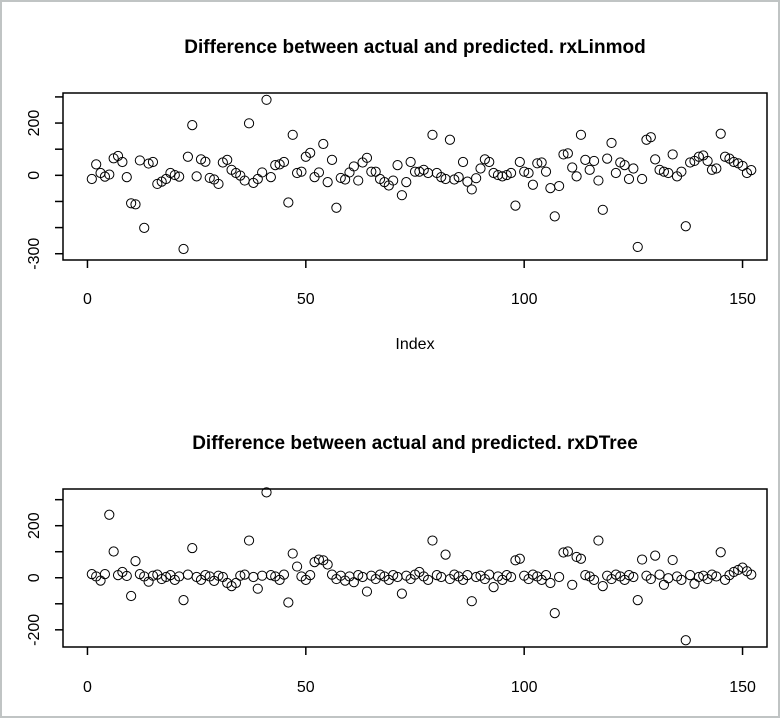  Describe the element at coordinates (414, 344) in the screenshot. I see `plot1-x-axis-label: Index` at that location.